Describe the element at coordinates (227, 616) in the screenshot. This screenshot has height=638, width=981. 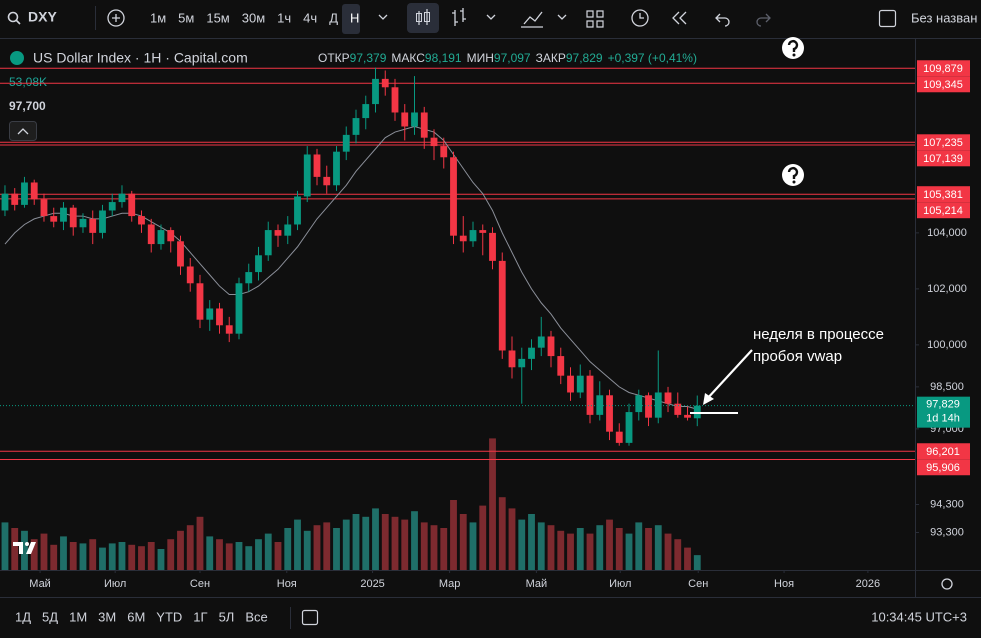
I see `range-button: 5Л` at that location.